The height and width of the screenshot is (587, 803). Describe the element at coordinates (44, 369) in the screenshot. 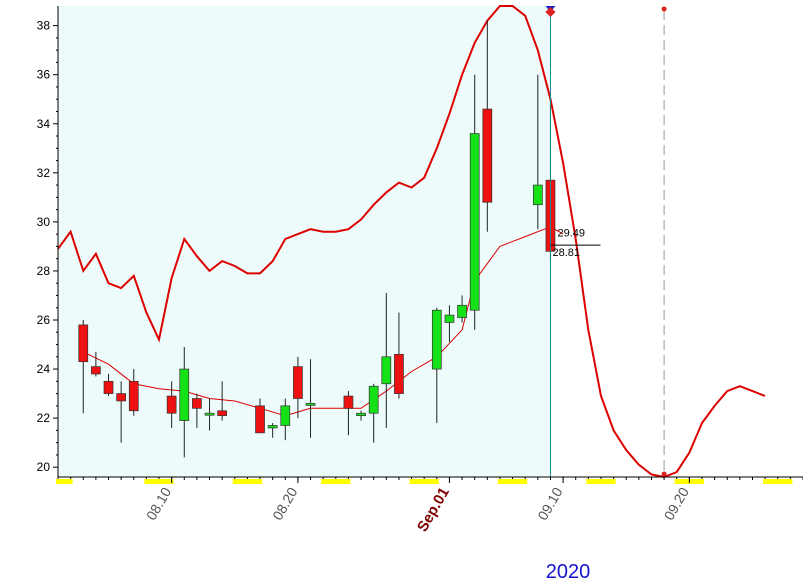

I see `y-tick-label: 24` at that location.